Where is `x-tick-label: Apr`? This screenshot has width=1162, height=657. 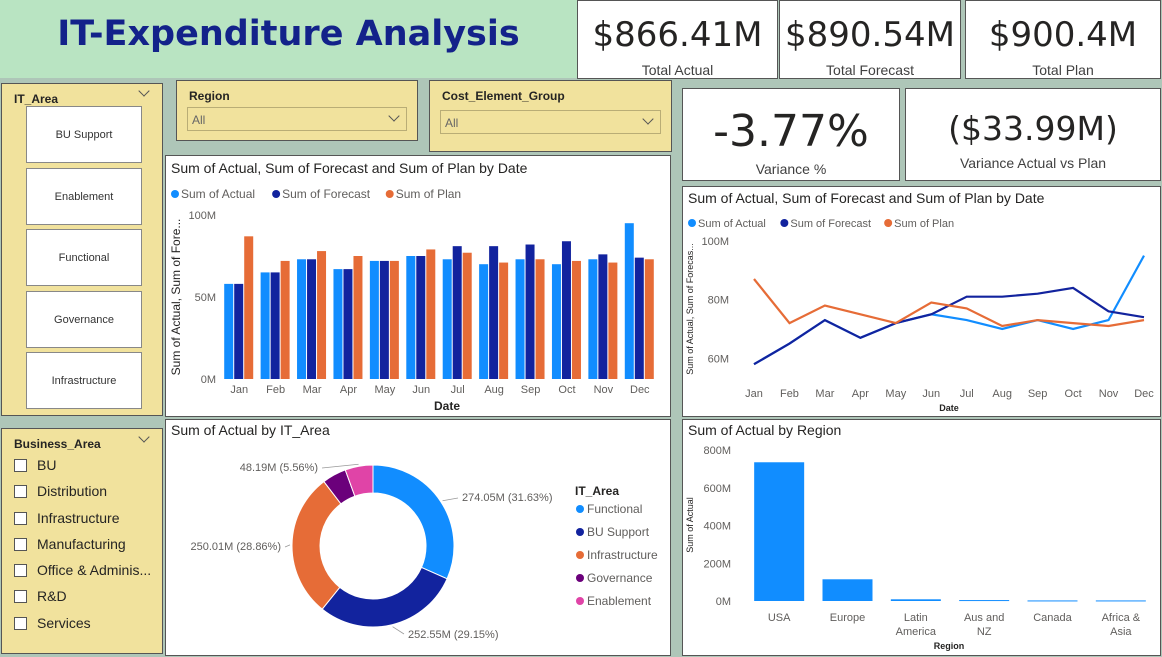 x-tick-label: Apr is located at coordinates (348, 390).